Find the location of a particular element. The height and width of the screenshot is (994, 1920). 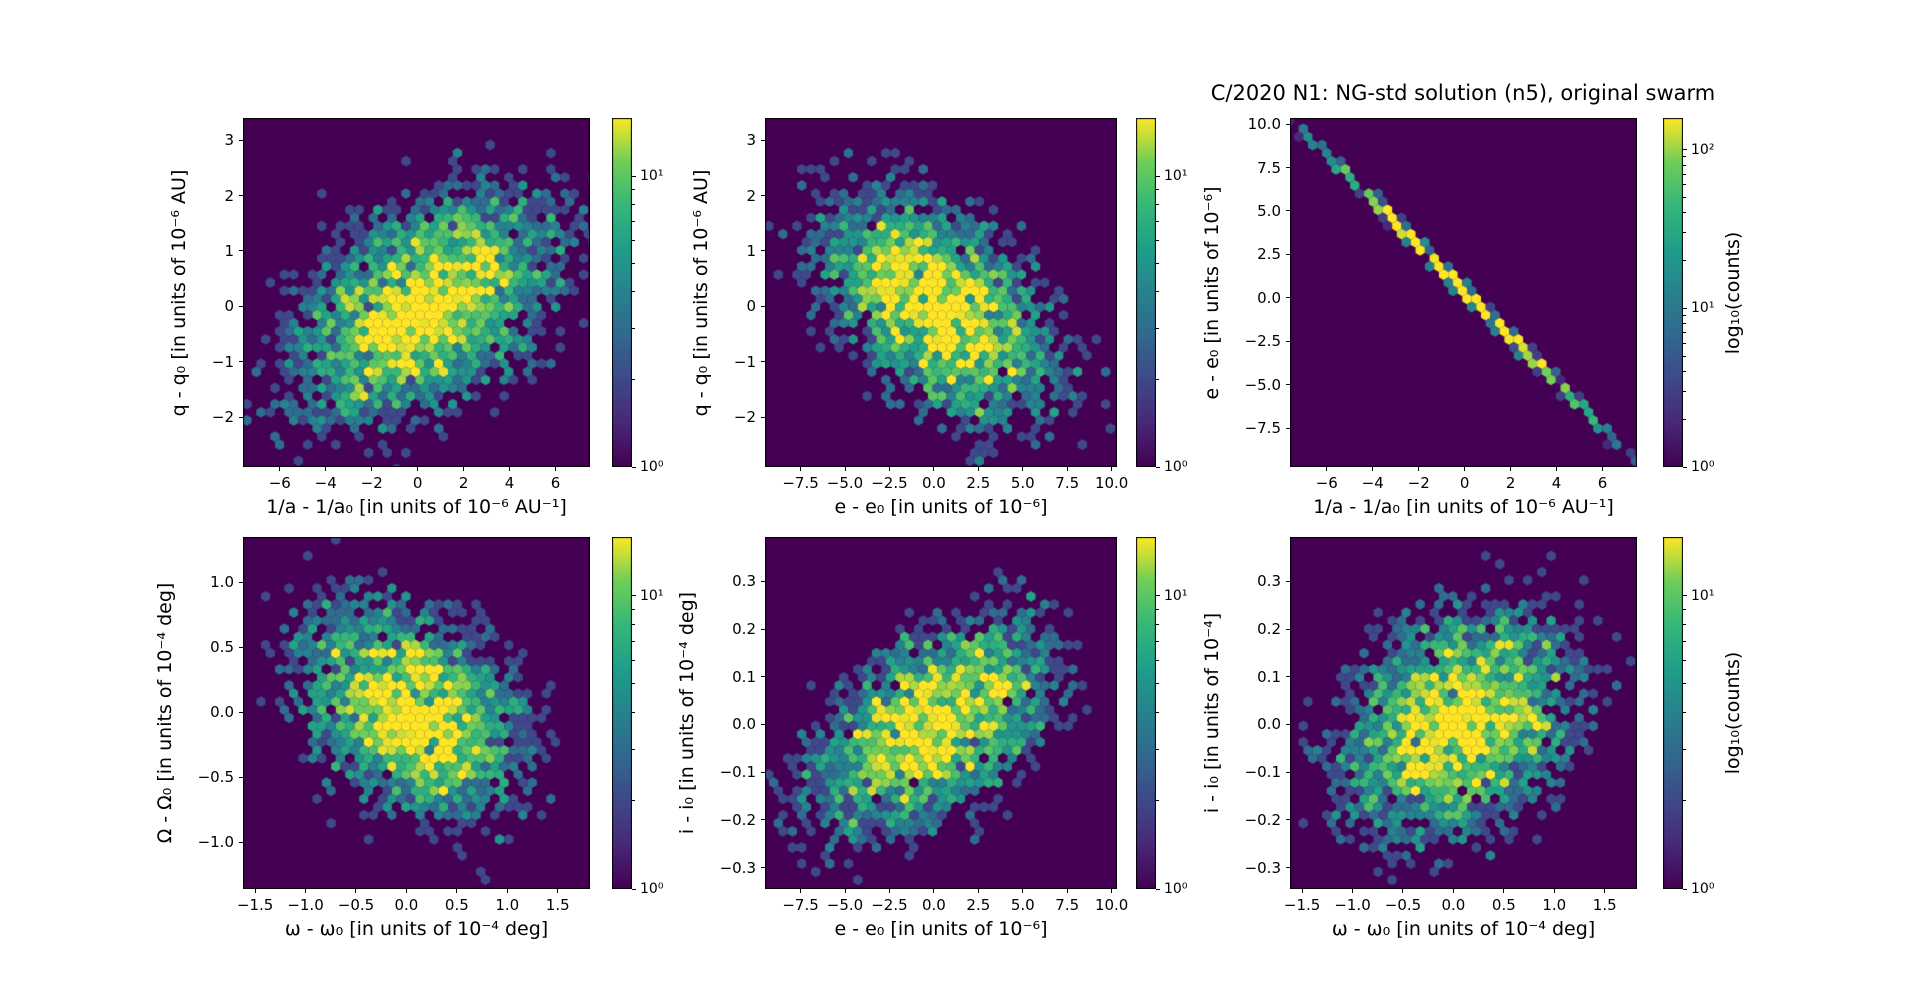

x-tick-label: −7.5 is located at coordinates (800, 483).